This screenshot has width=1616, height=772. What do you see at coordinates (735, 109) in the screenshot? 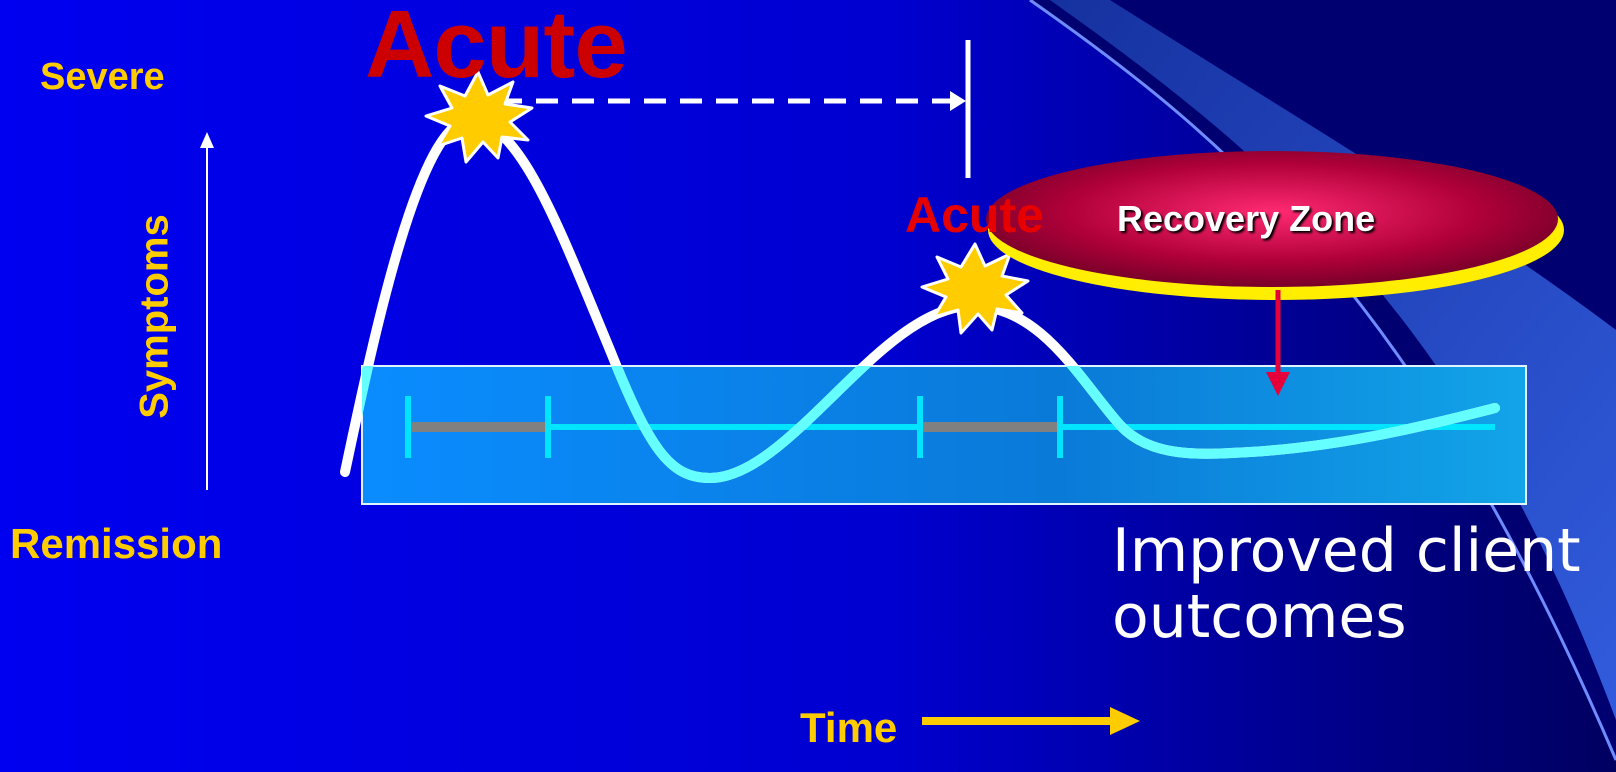
I see `episode-interval-arrow` at bounding box center [735, 109].